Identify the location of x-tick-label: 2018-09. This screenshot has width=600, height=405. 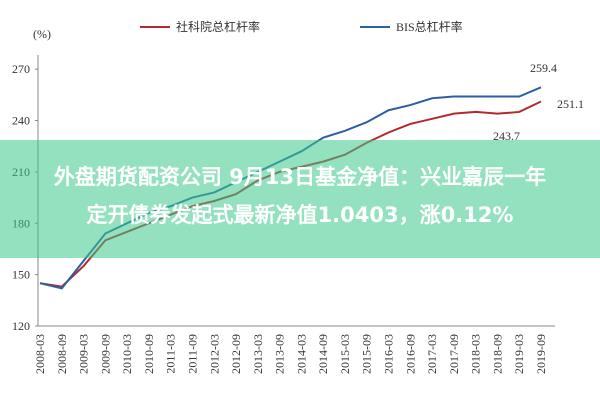
(497, 354).